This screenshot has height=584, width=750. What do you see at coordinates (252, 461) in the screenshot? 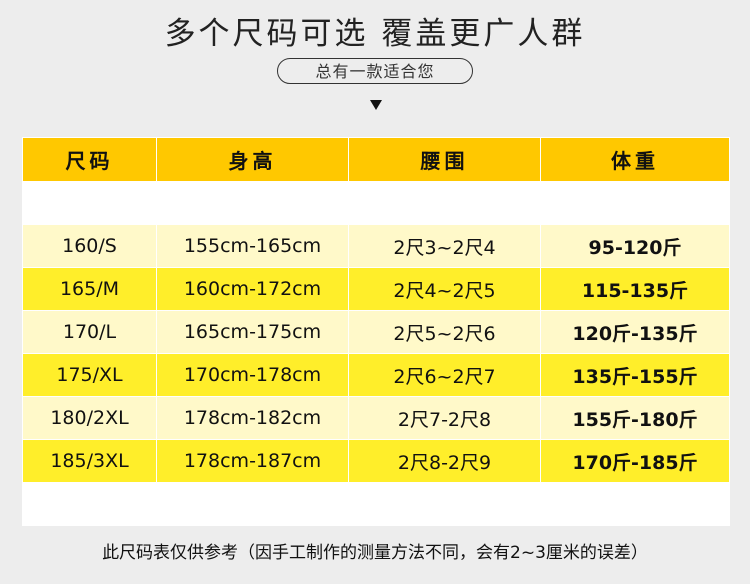
I see `cell-height: 178cm-187cm` at bounding box center [252, 461].